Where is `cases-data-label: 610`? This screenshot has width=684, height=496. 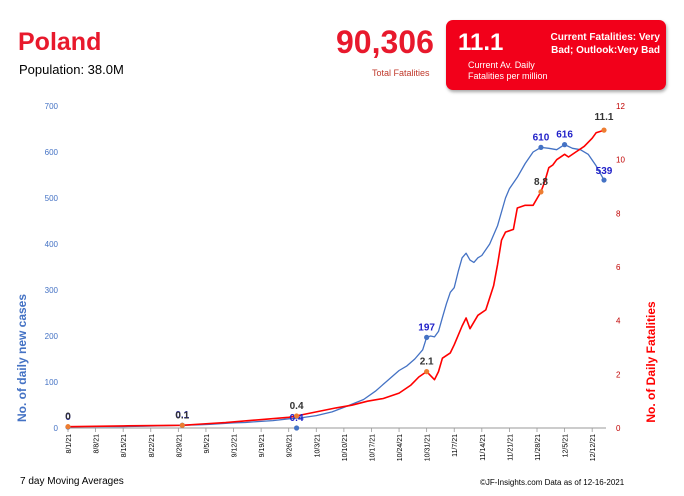
cases-data-label: 610 is located at coordinates (541, 137).